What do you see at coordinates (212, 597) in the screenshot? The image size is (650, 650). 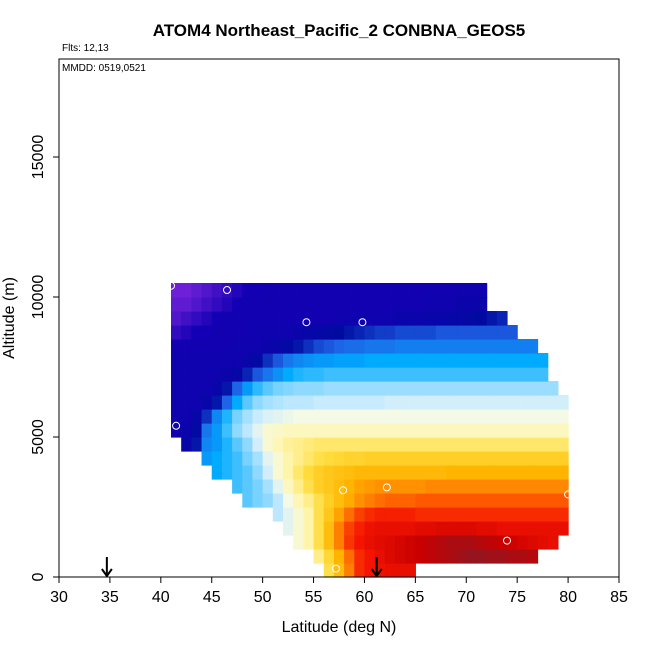 I see `x-tick-label: 45` at bounding box center [212, 597].